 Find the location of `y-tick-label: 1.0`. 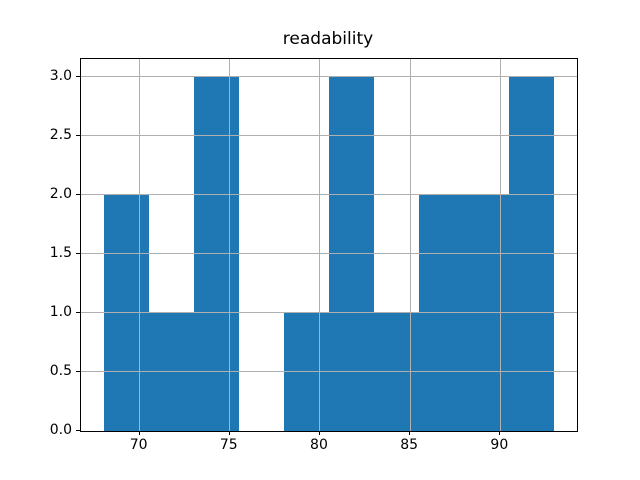

y-tick-label: 1.0 is located at coordinates (60, 311).